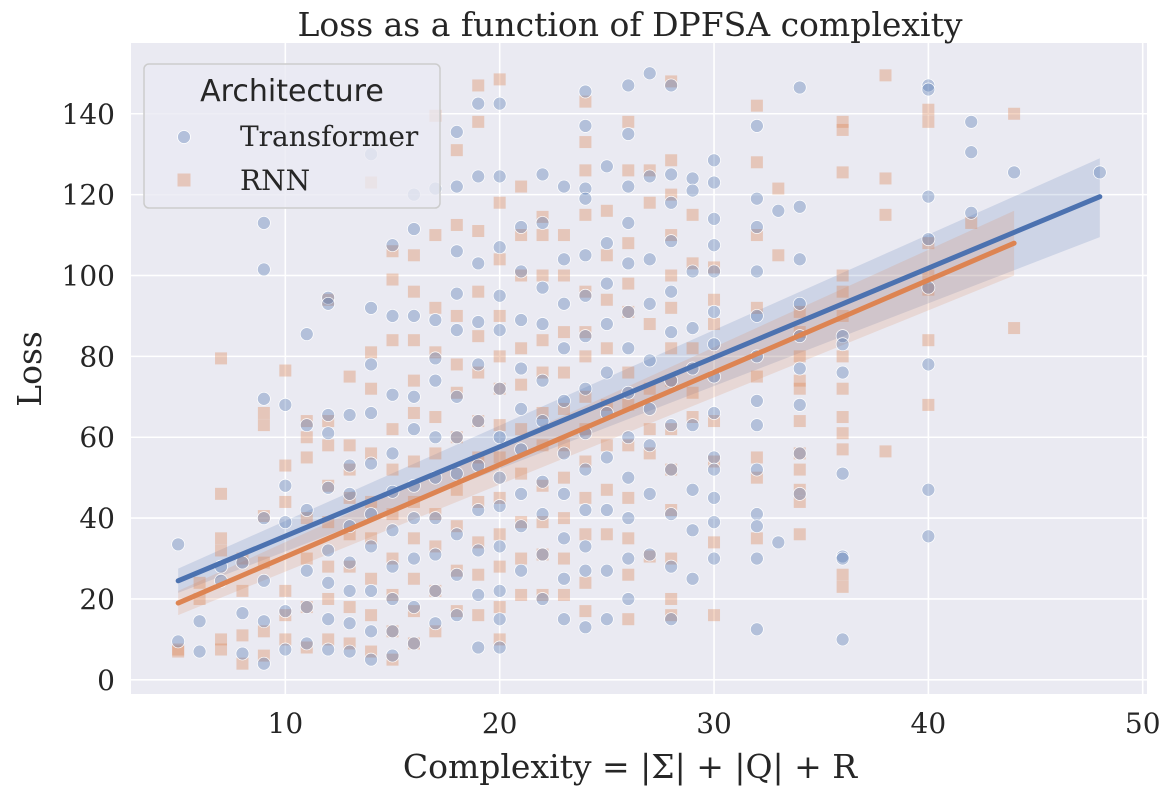 The width and height of the screenshot is (1162, 797). Describe the element at coordinates (88, 195) in the screenshot. I see `y-tick-label: 120` at that location.